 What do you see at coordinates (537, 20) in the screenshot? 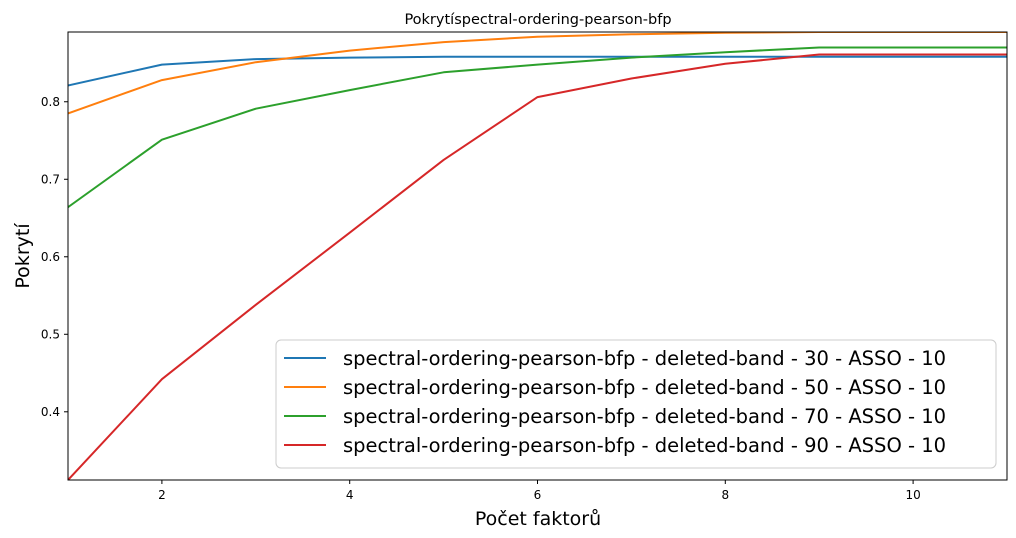
I see `chart-title: Pokrytíspectral-ordering-pearson-bfp` at bounding box center [537, 20].